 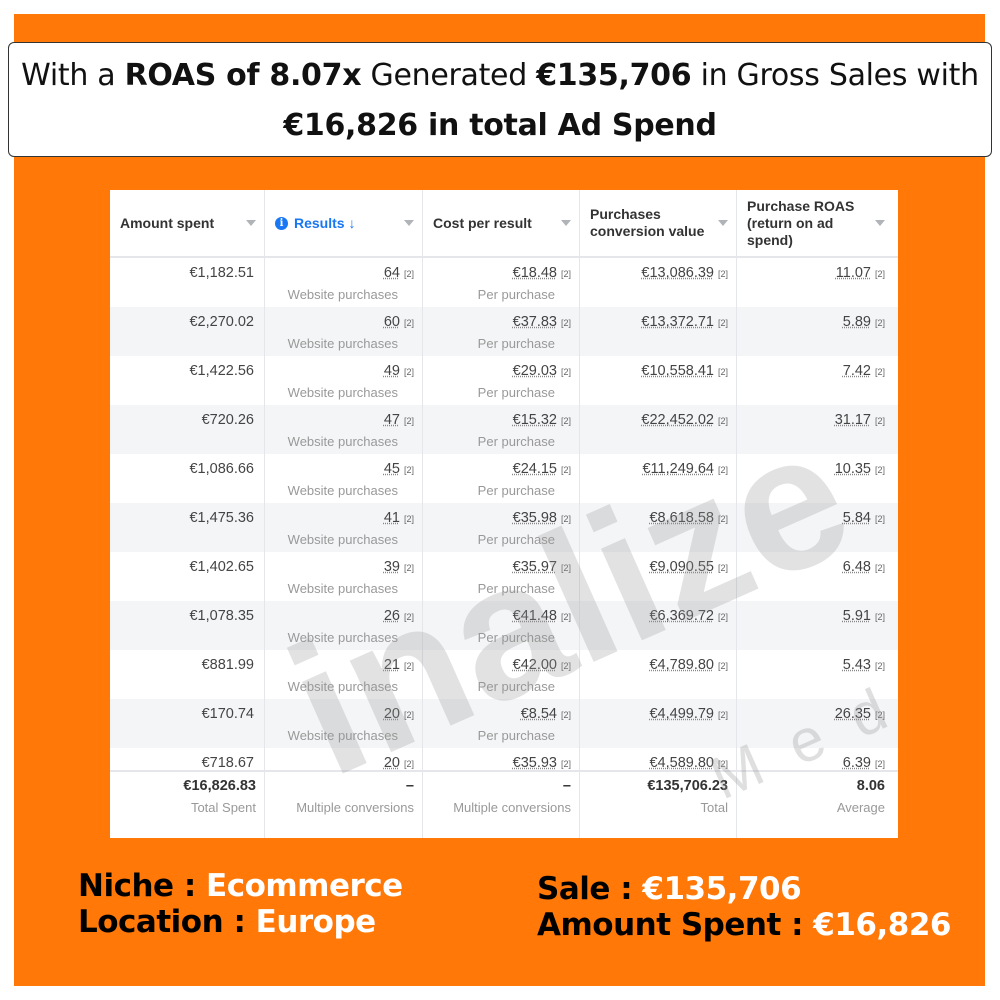 I want to click on cost-per-result: €41.48, so click(x=534, y=616).